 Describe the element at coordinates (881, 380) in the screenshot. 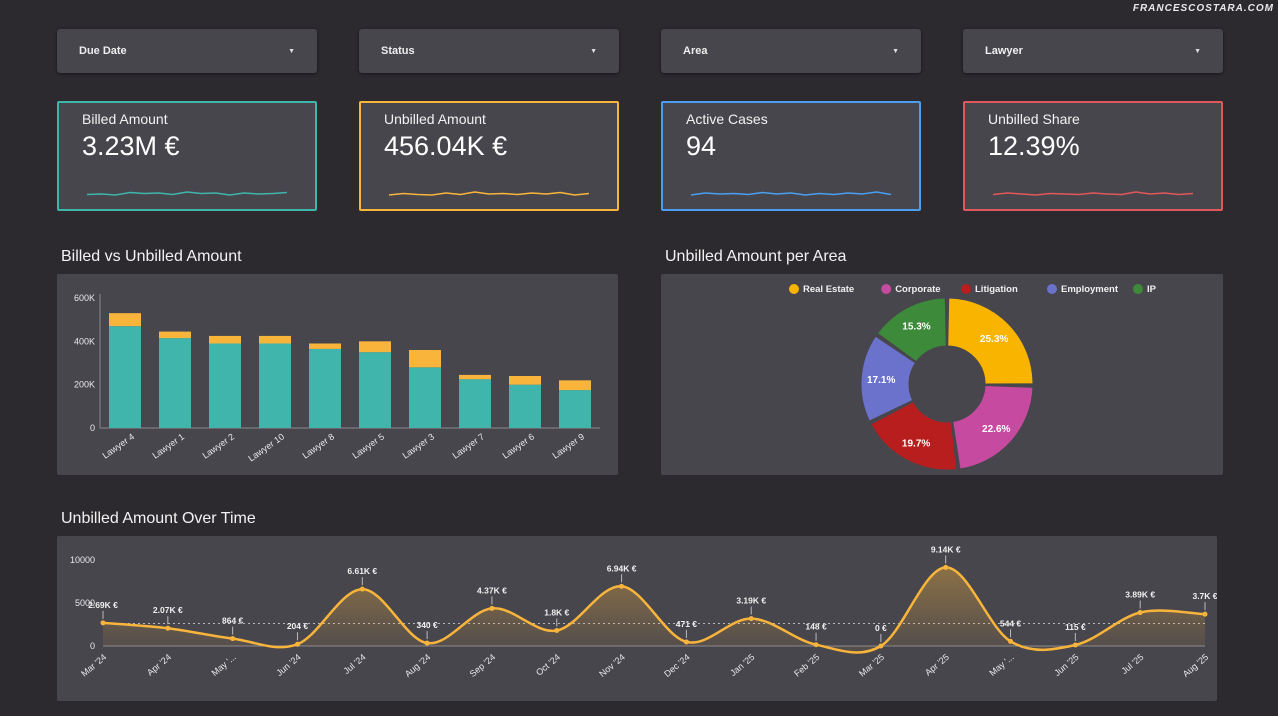

I see `slice-label: 17.1%` at that location.